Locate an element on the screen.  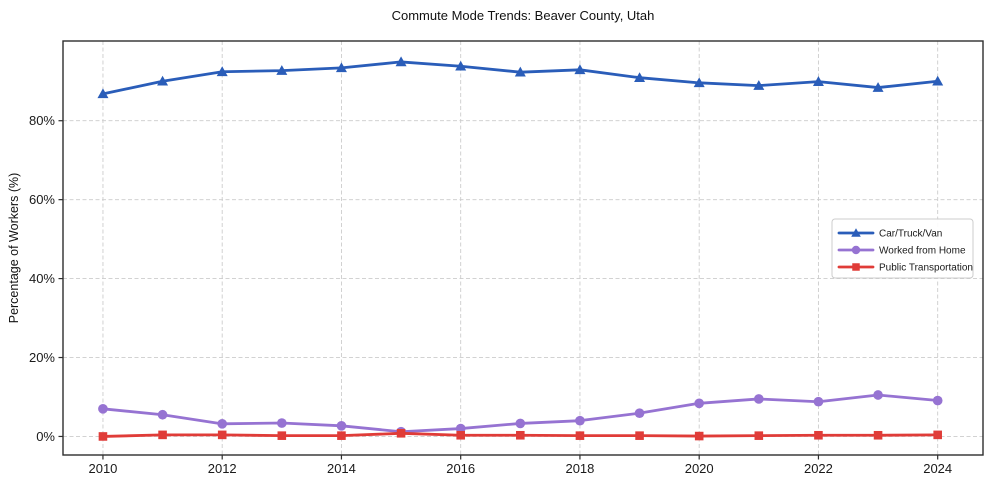
series-car-truck-van is located at coordinates (520, 77).